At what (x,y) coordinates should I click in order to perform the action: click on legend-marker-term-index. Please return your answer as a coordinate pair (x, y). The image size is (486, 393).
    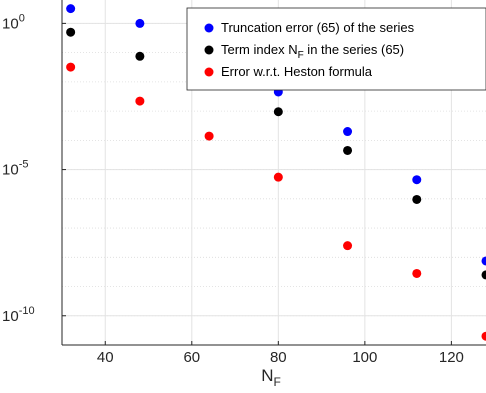
    Looking at the image, I should click on (209, 50).